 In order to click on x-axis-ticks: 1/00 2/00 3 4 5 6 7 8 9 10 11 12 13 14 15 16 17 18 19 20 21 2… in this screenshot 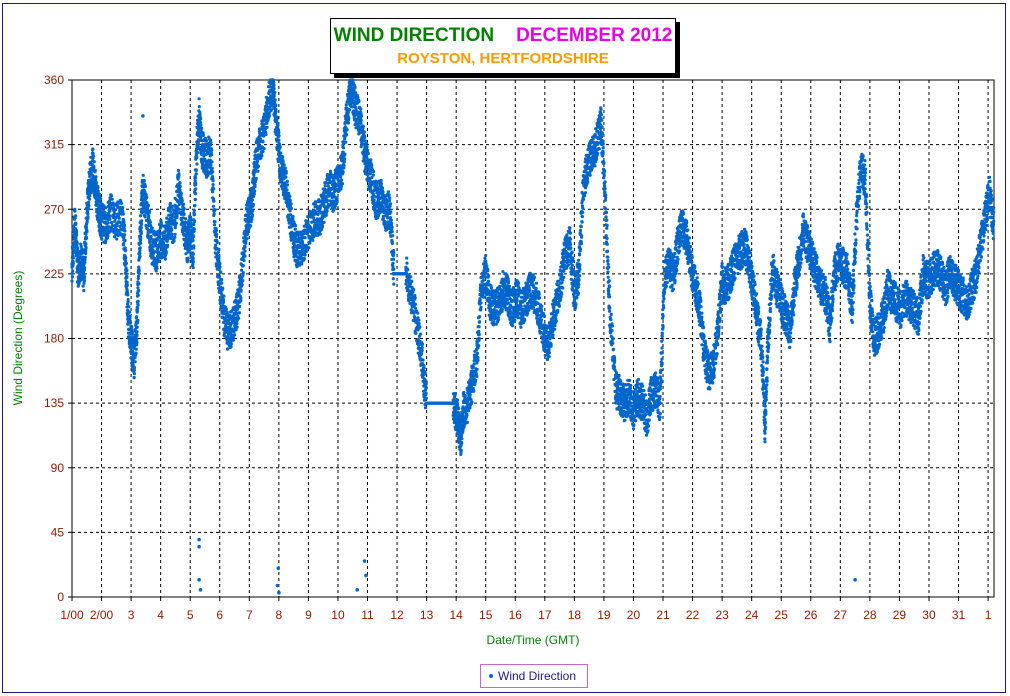, I will do `click(526, 609)`.